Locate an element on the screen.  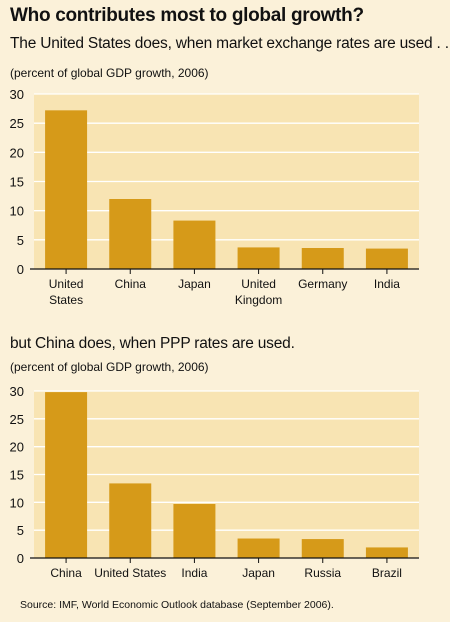
x-tick-label: States is located at coordinates (66, 300).